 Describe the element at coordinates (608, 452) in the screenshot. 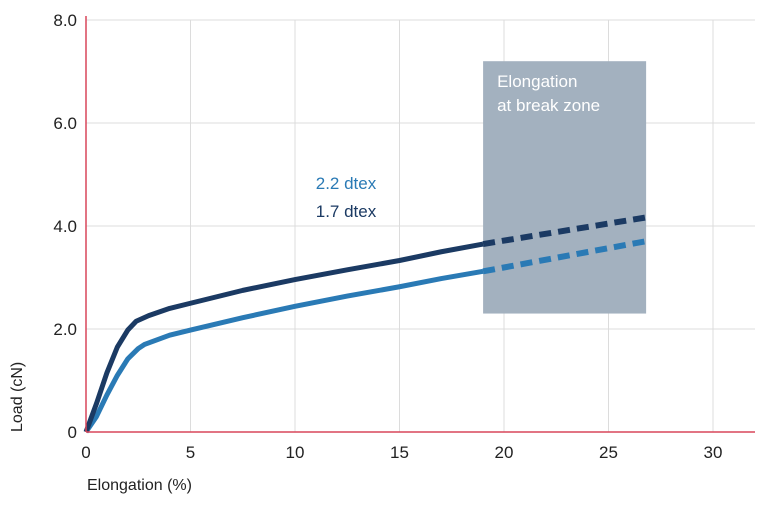

I see `x-tick-label: 25` at that location.